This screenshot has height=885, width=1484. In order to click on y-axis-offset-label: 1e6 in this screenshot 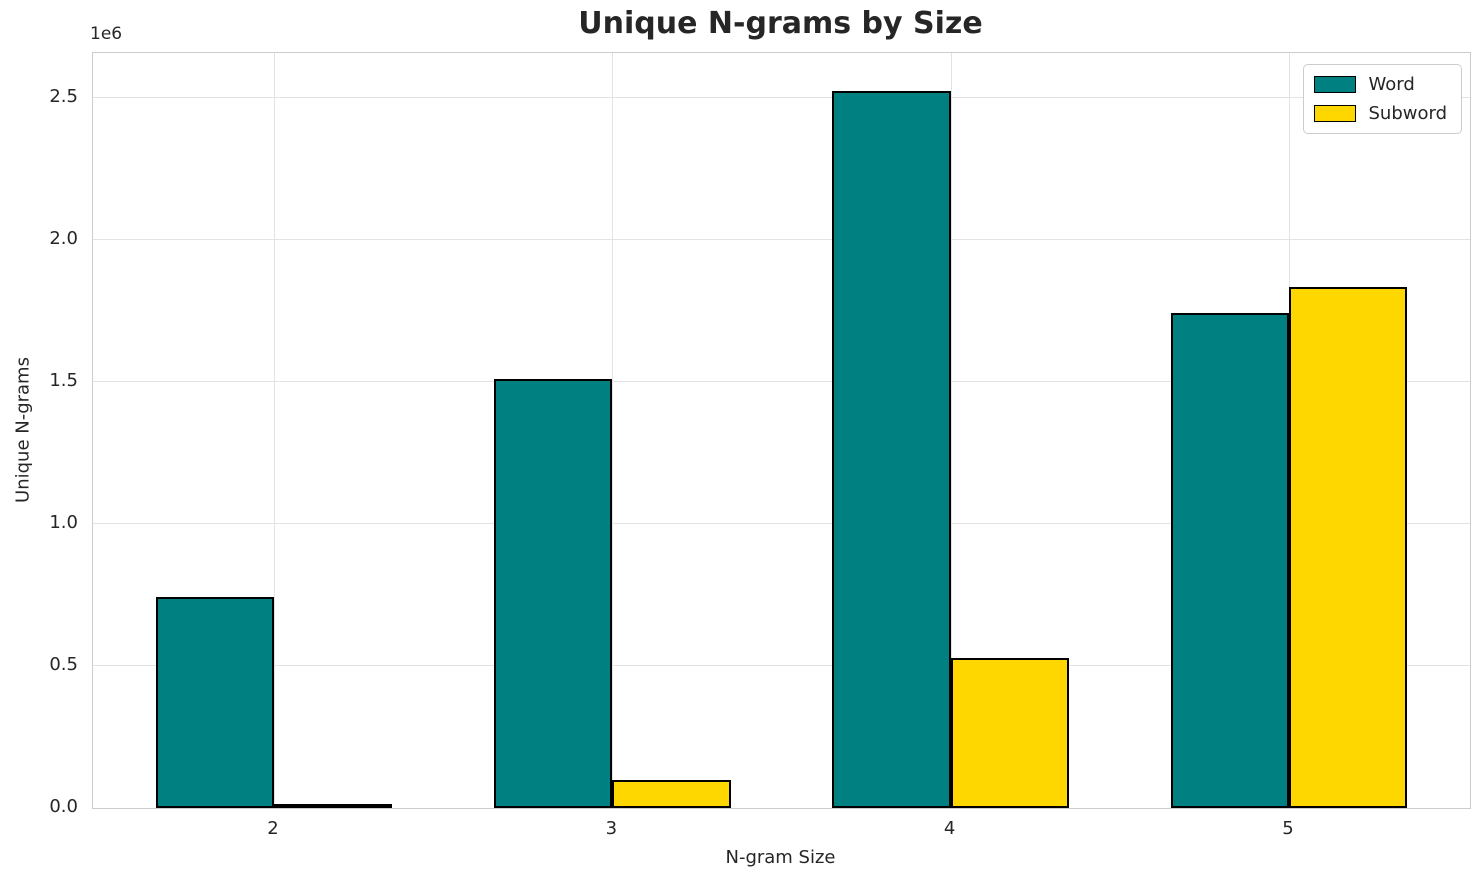, I will do `click(106, 34)`.